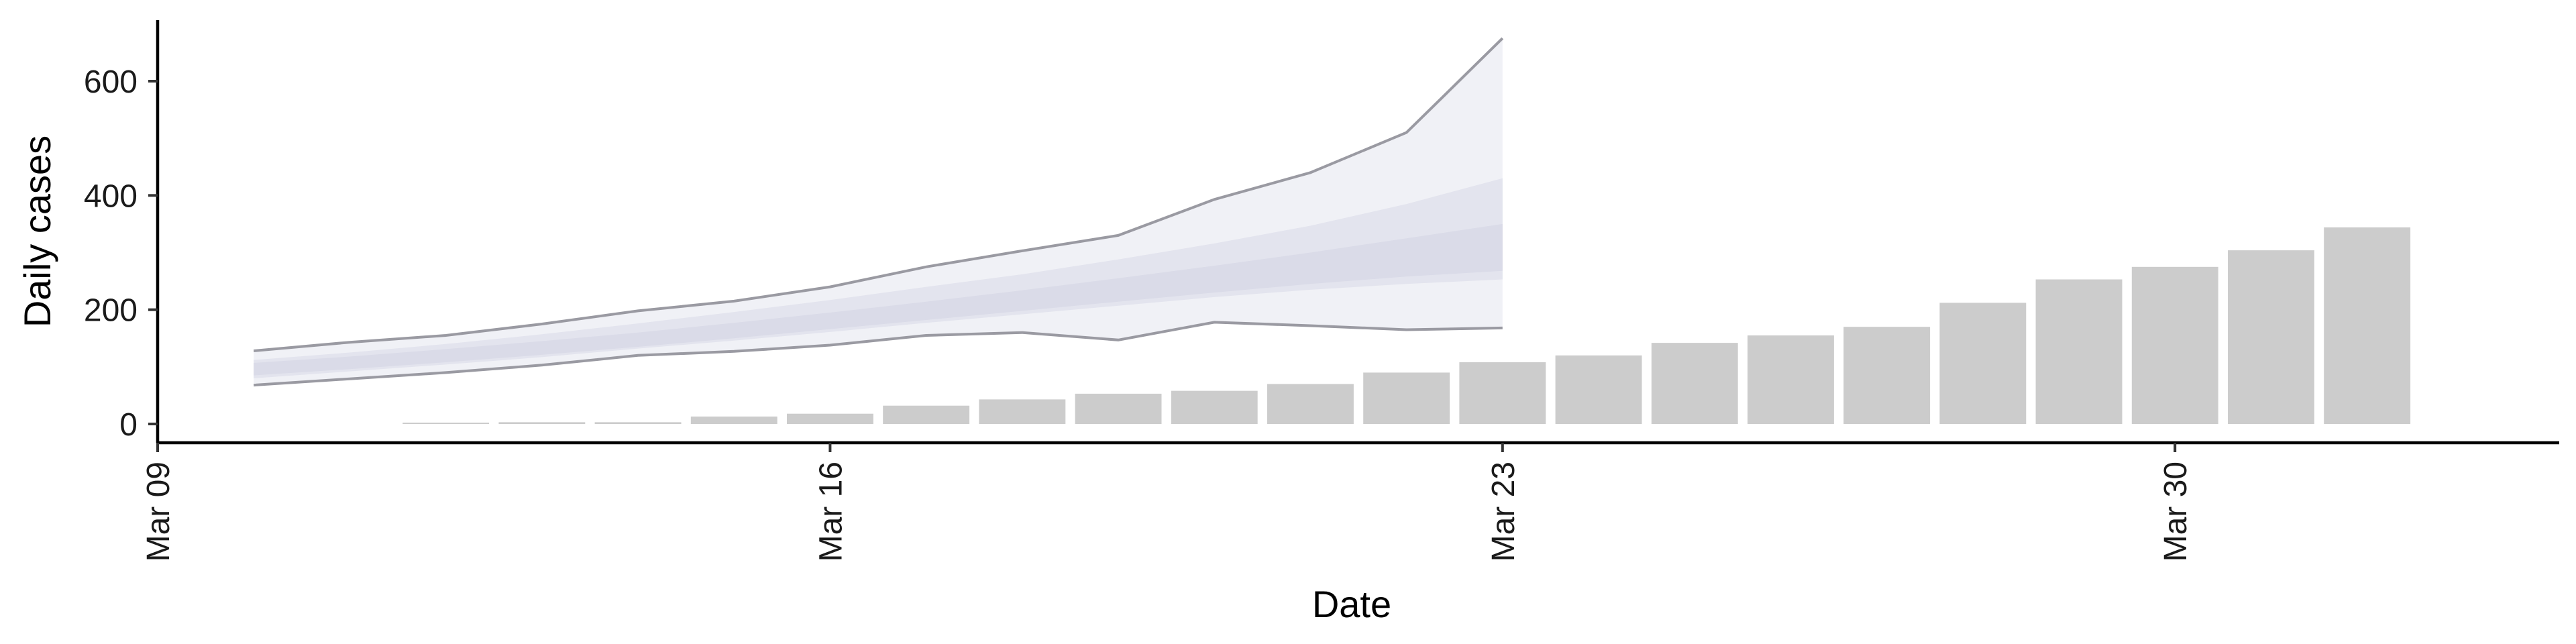  I want to click on y-axis-title: Daily cases, so click(37, 231).